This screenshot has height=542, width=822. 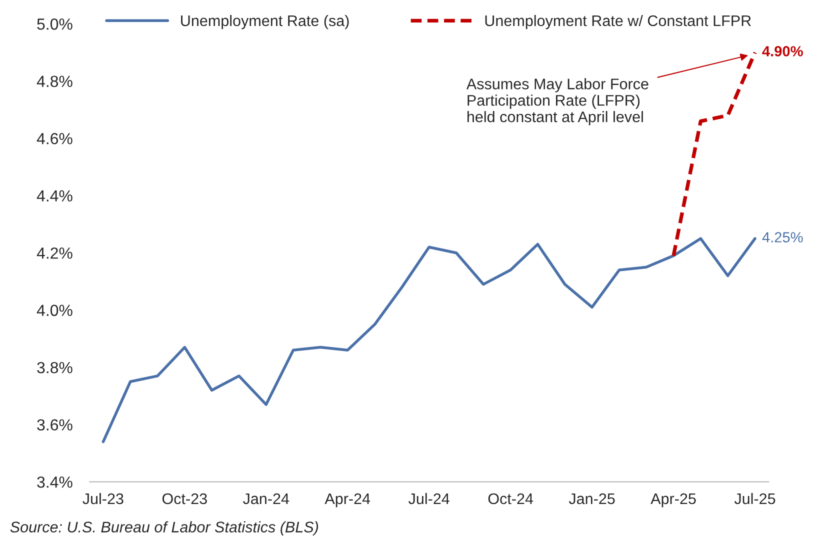 What do you see at coordinates (557, 102) in the screenshot?
I see `annotation: Assumes May Labor Force Participation Rate (LFPR) held constant at April level` at bounding box center [557, 102].